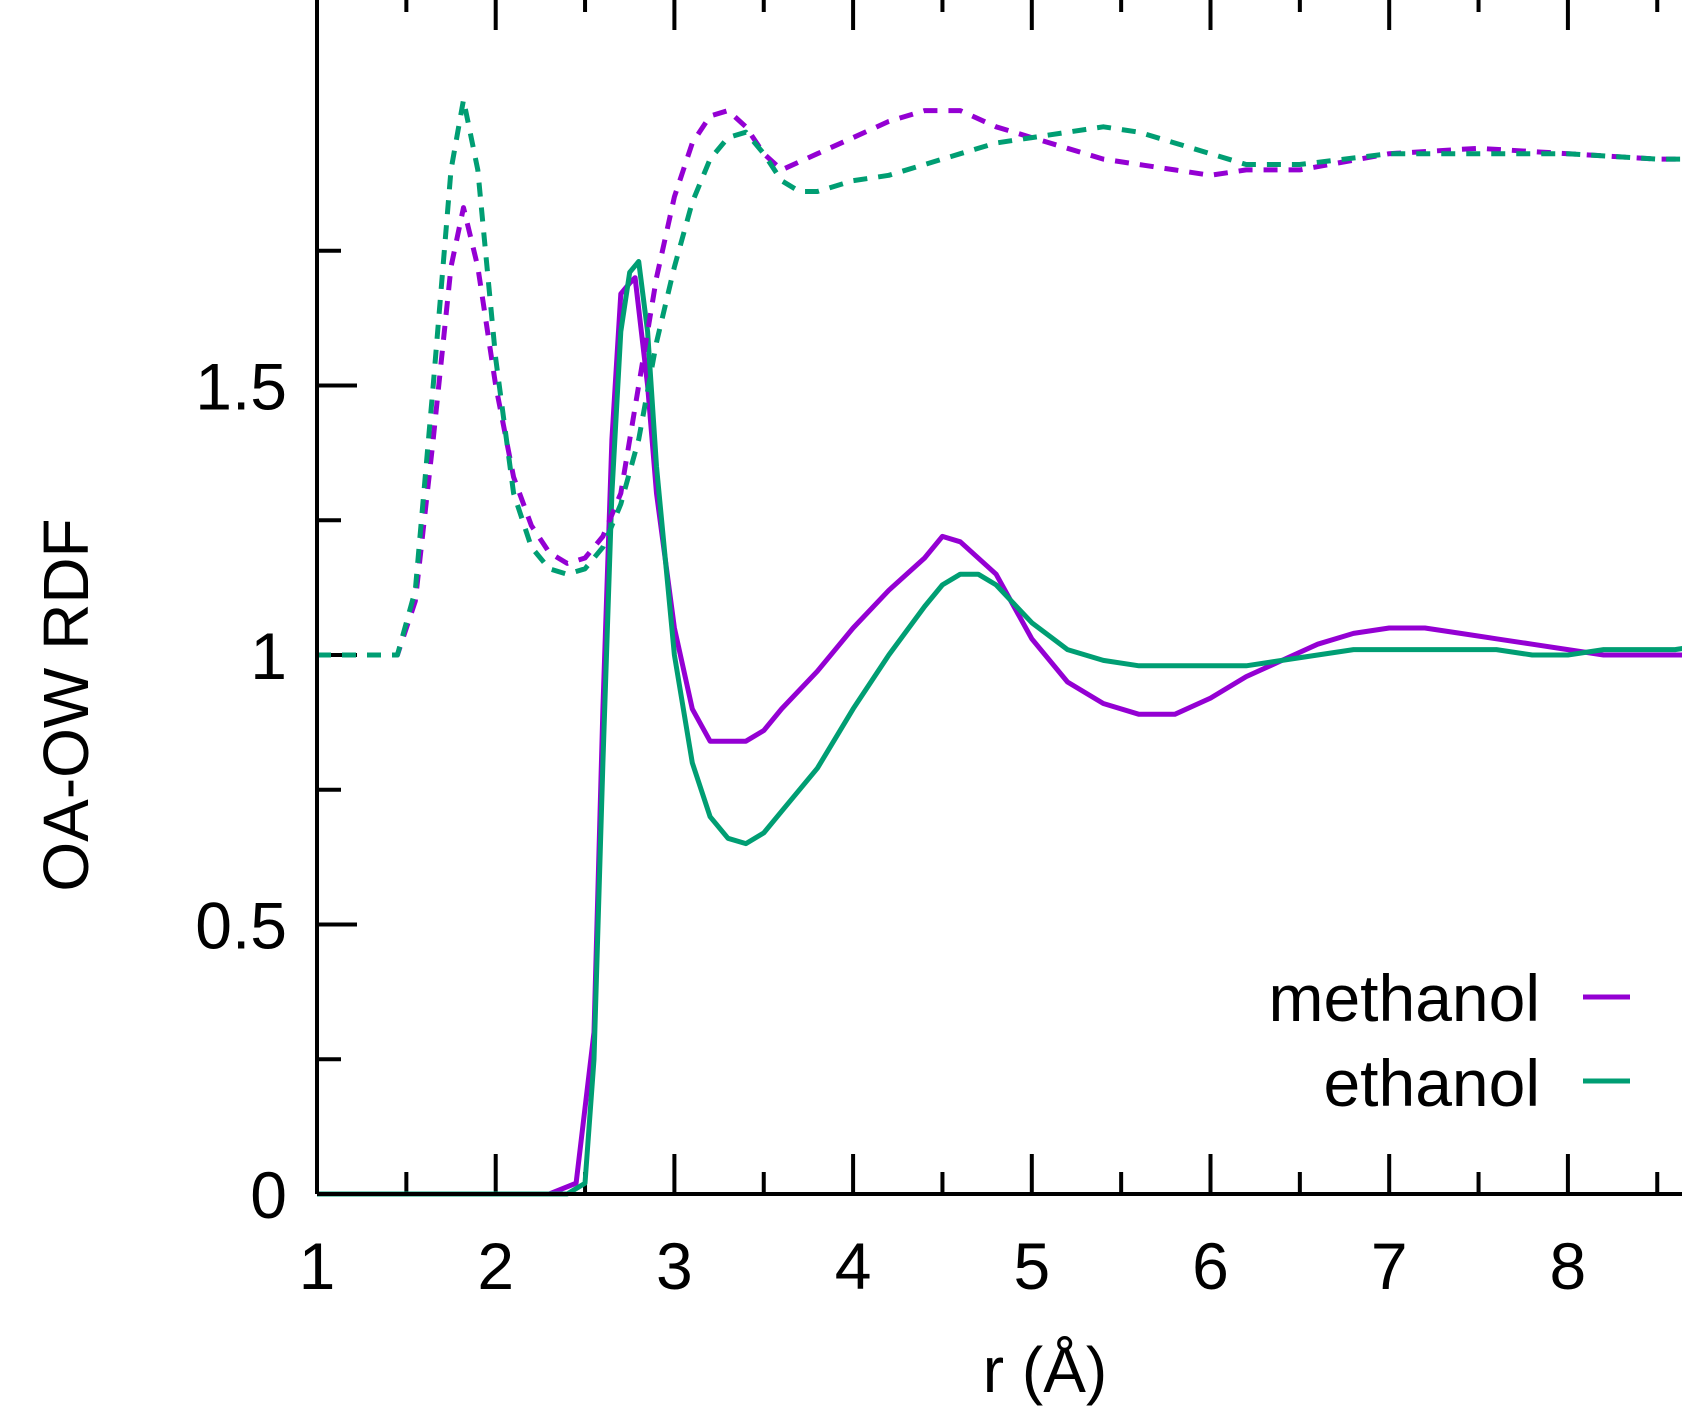 This screenshot has height=1407, width=1682. Describe the element at coordinates (674, 1266) in the screenshot. I see `x-tick-label: 3` at that location.